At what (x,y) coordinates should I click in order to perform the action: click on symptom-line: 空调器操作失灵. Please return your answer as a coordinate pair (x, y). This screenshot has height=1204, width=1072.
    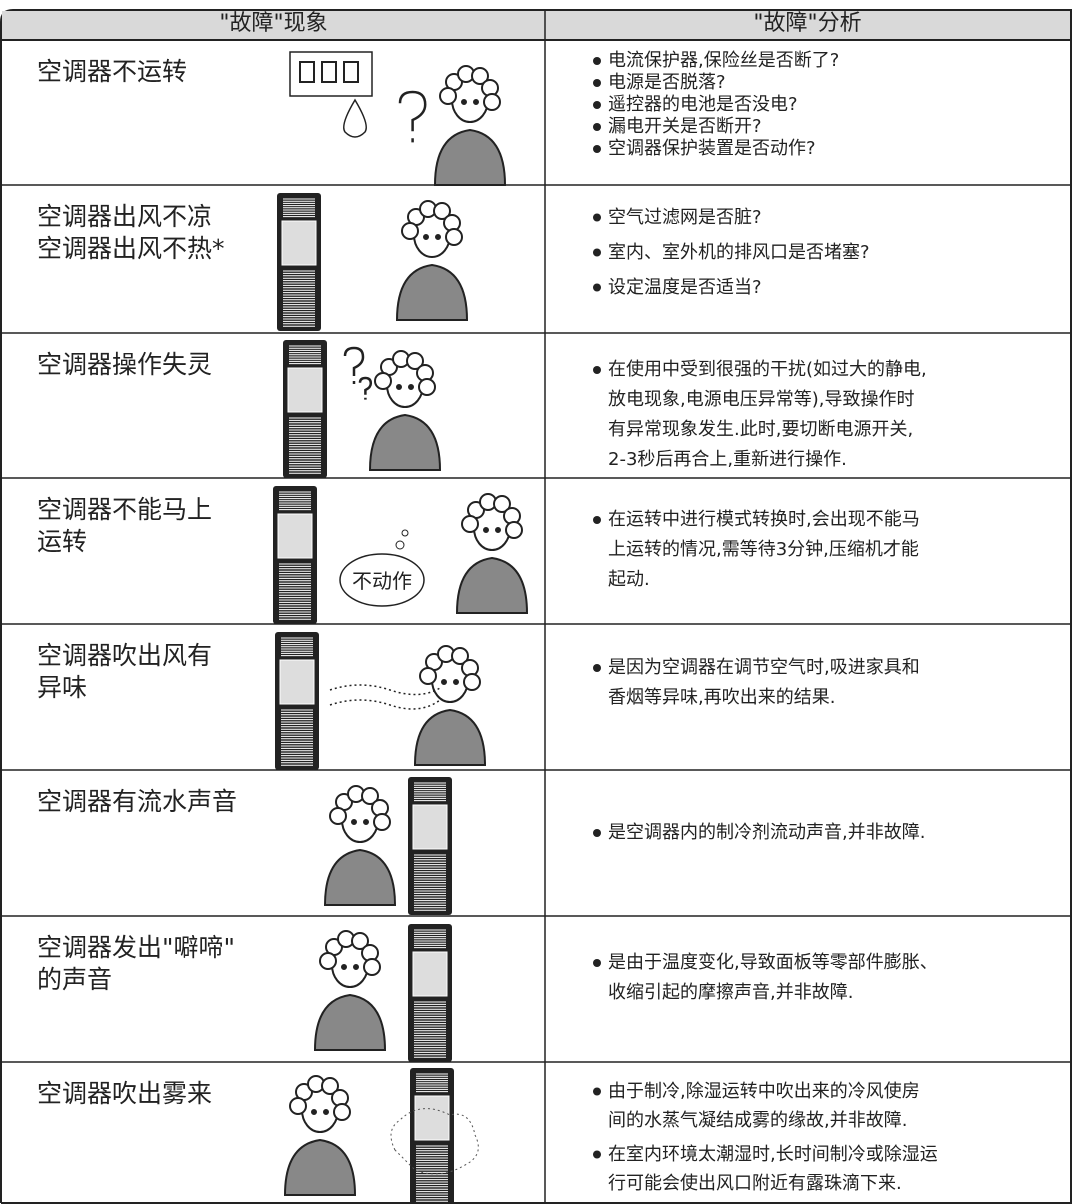
    Looking at the image, I should click on (125, 364).